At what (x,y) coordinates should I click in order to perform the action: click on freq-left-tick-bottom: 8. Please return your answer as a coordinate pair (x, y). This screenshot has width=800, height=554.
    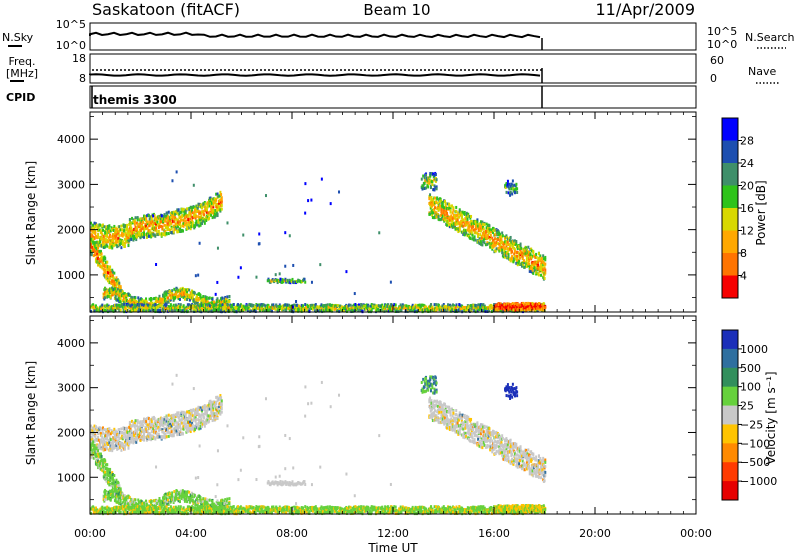
    Looking at the image, I should click on (82, 78).